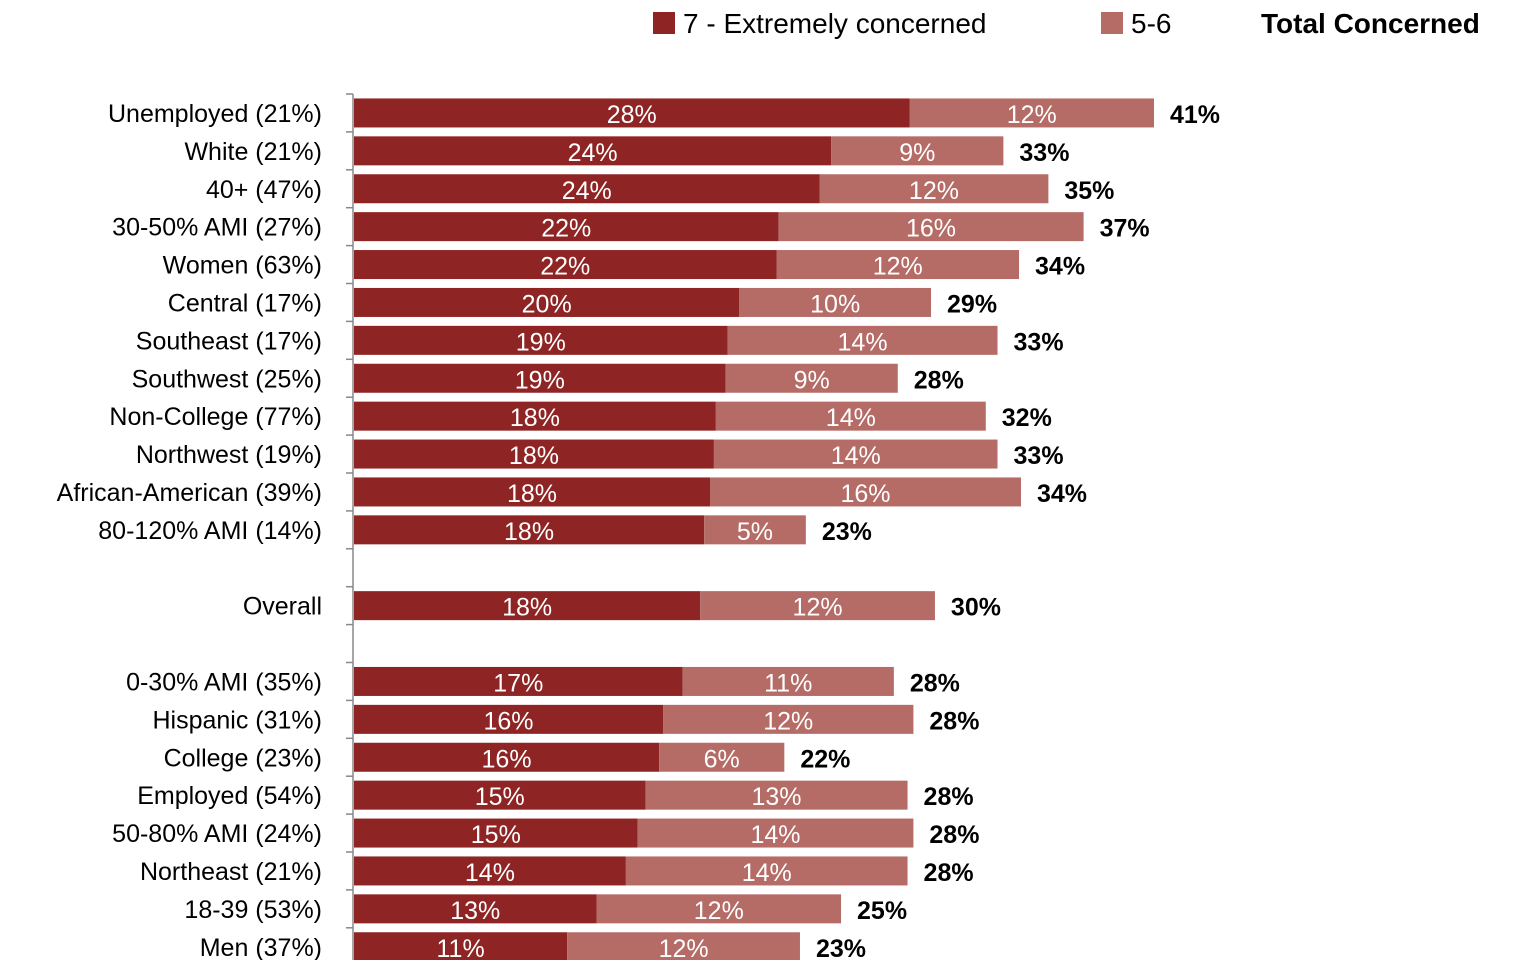 The height and width of the screenshot is (960, 1518). What do you see at coordinates (1062, 494) in the screenshot?
I see `total-label-african-american-39: 34%` at bounding box center [1062, 494].